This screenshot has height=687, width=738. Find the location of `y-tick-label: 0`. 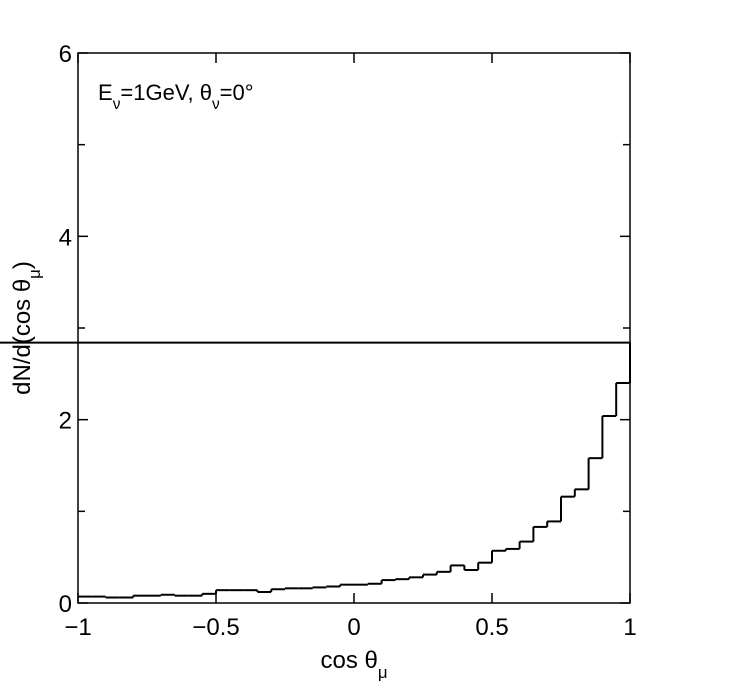

y-tick-label: 0 is located at coordinates (65, 604).